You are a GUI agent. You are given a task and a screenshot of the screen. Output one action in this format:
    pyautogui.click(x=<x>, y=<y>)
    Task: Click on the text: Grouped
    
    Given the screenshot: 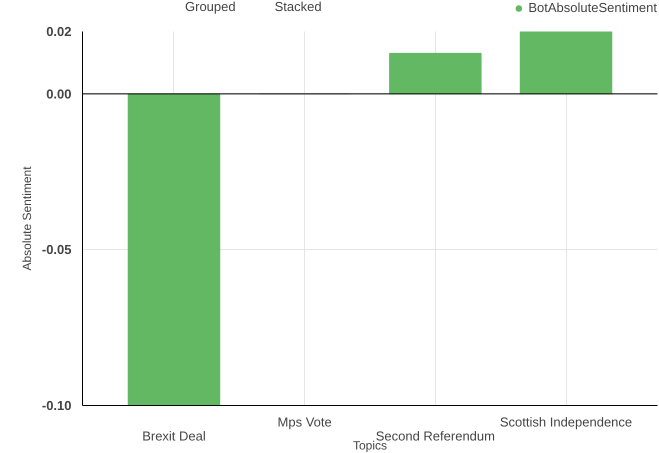 What is the action you would take?
    pyautogui.click(x=210, y=7)
    